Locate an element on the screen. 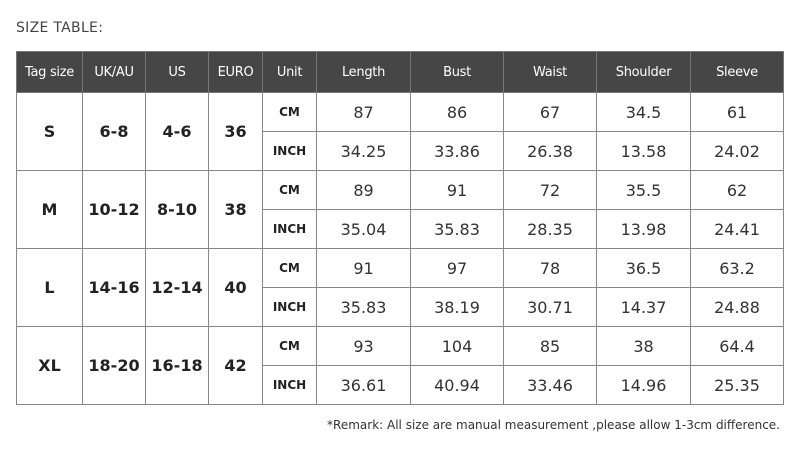 The image size is (800, 450). waist-cell: 78 is located at coordinates (550, 268).